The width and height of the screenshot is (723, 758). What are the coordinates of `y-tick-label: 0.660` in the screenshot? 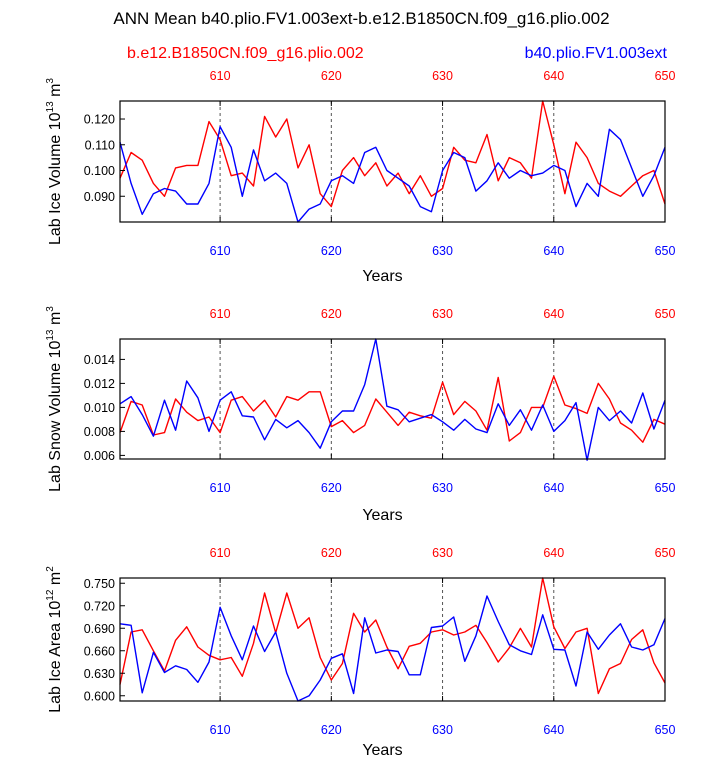 It's located at (99, 651).